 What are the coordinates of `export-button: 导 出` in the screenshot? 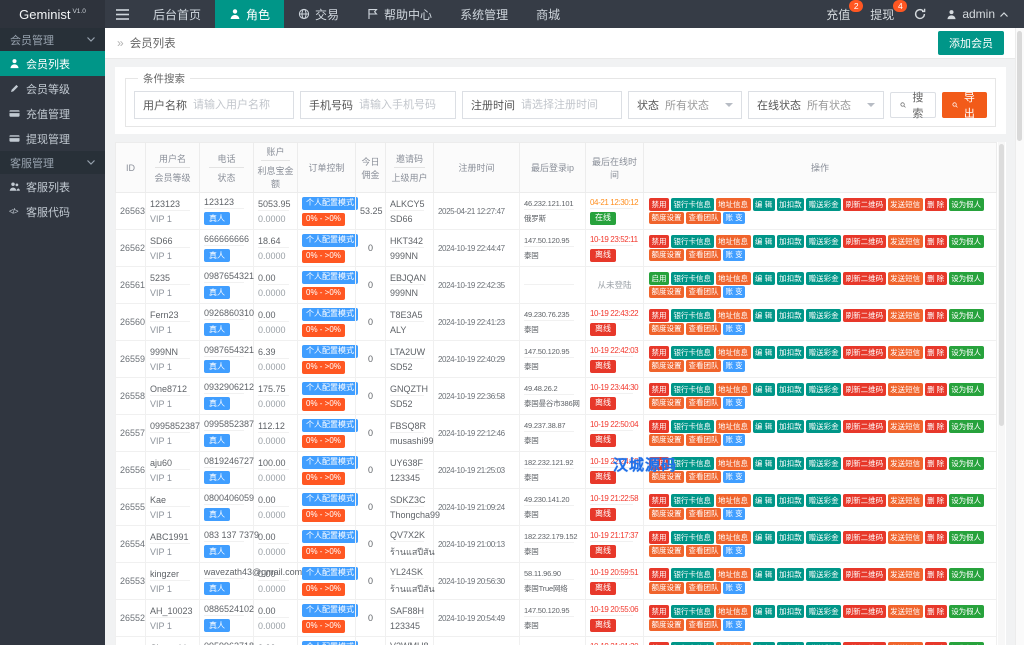 It's located at (964, 106).